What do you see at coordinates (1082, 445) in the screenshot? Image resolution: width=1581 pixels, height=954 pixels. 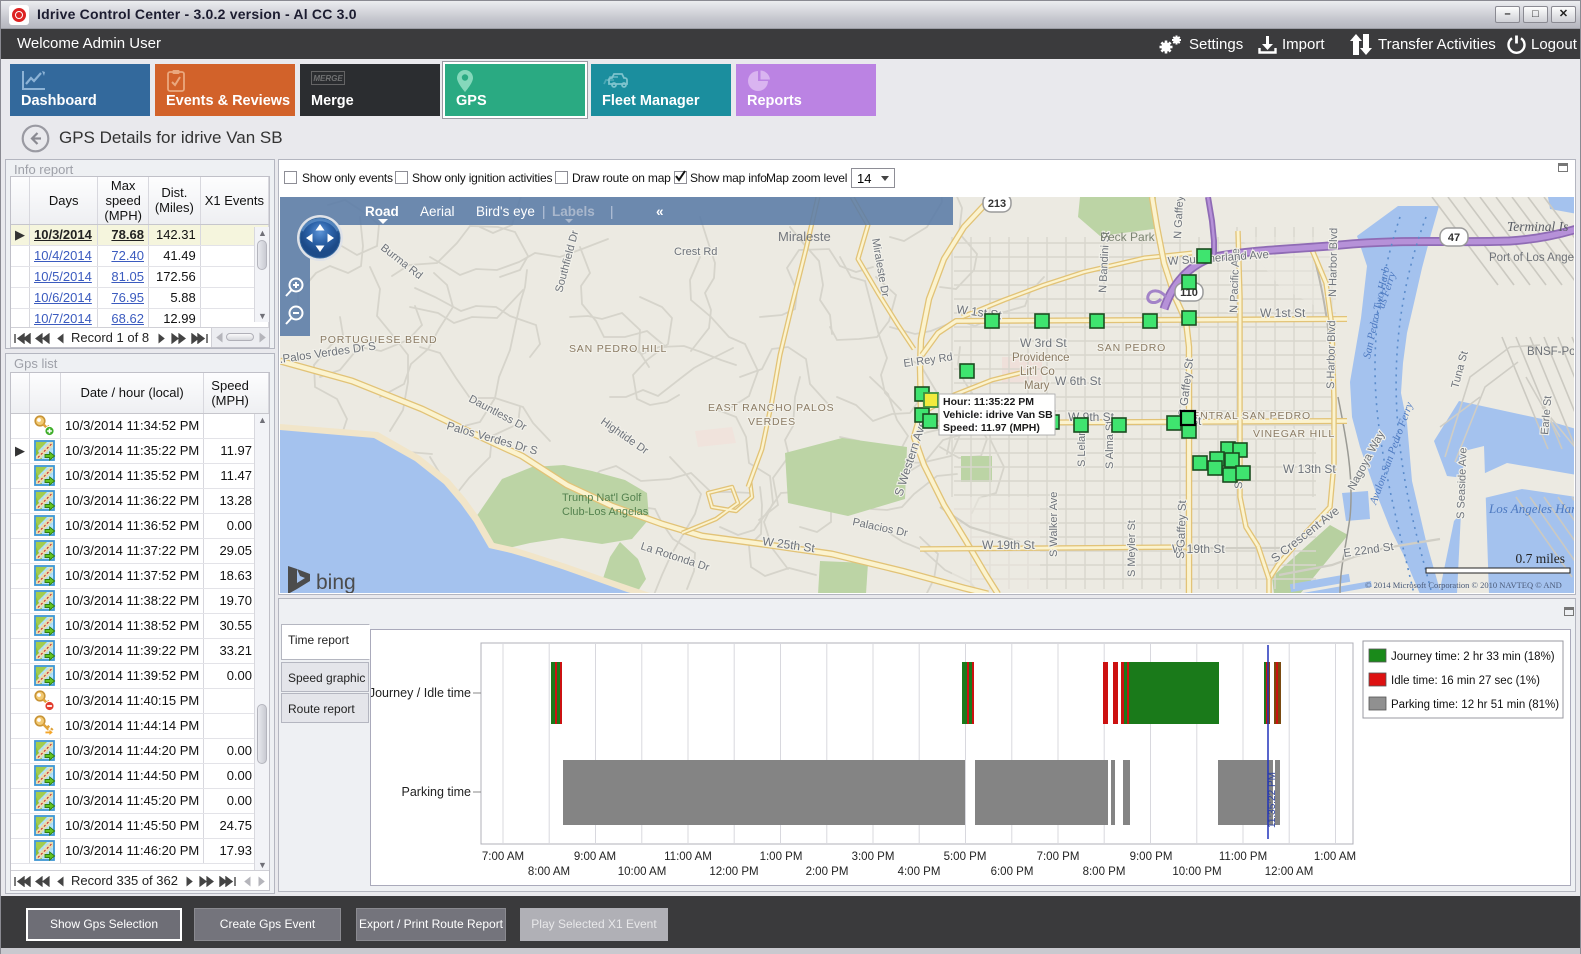 I see `svg-text: S Leland` at bounding box center [1082, 445].